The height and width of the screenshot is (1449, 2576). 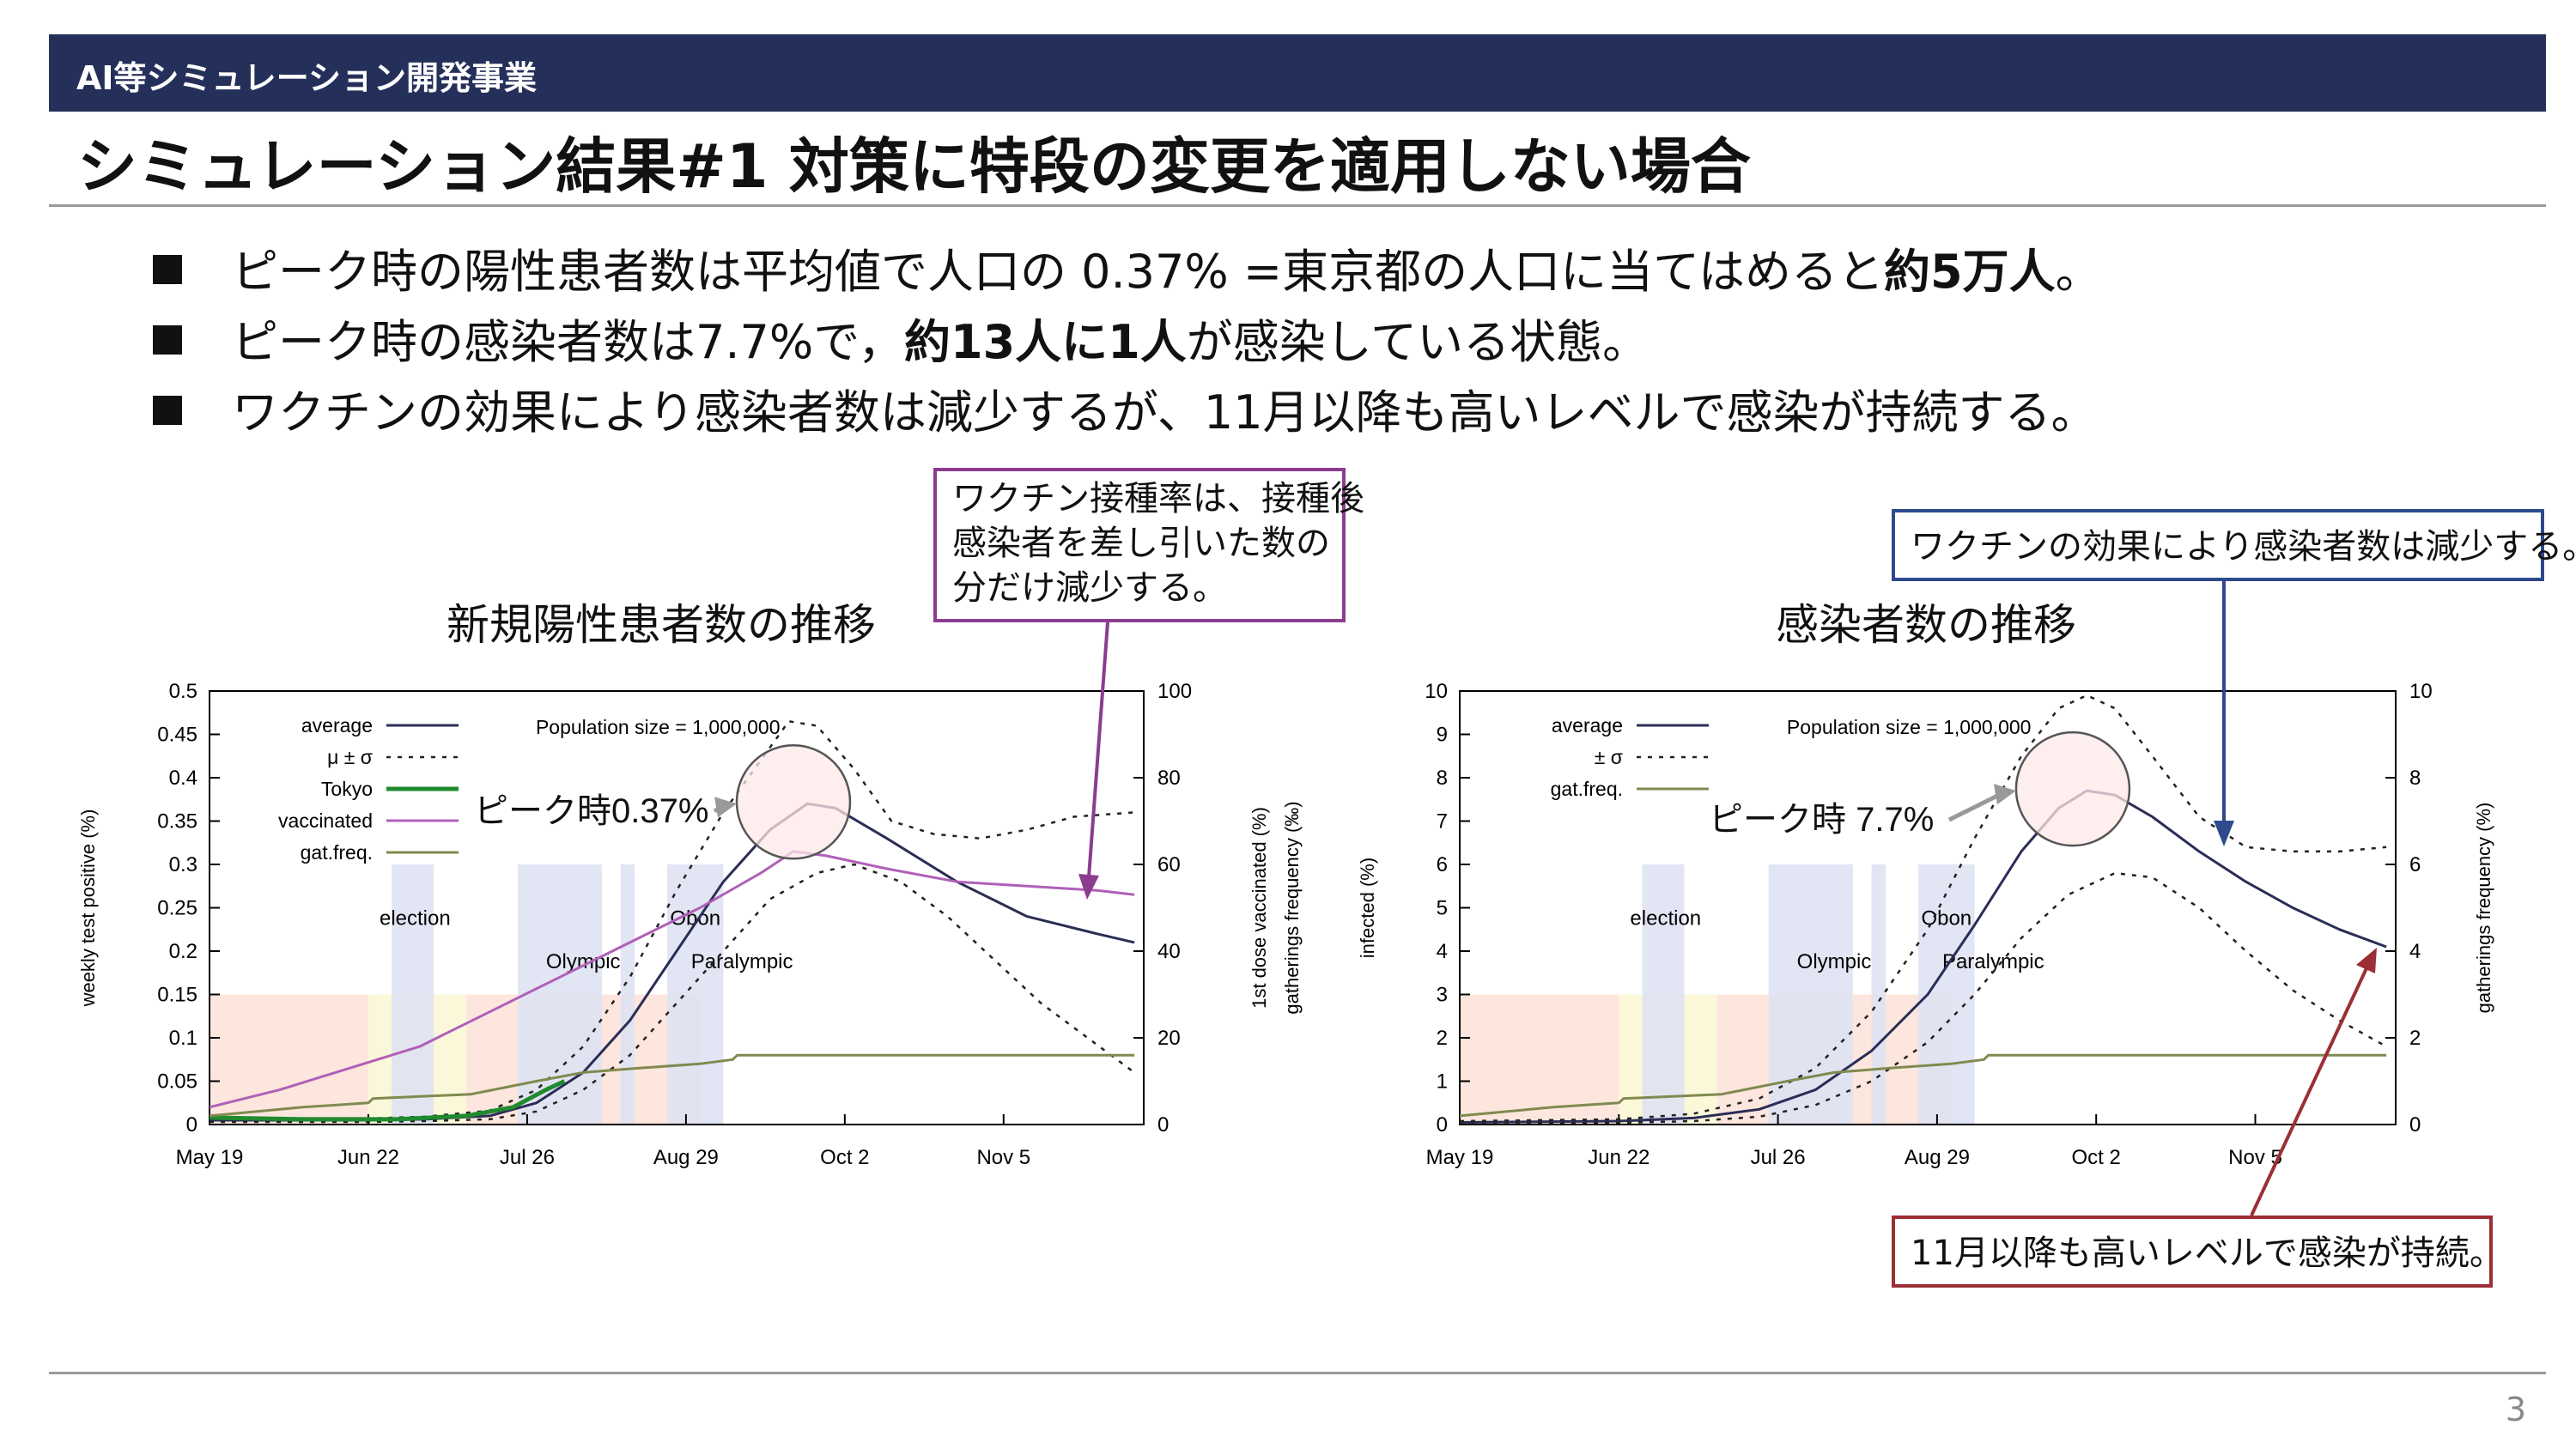 What do you see at coordinates (1442, 778) in the screenshot?
I see `y-tick-label: 8` at bounding box center [1442, 778].